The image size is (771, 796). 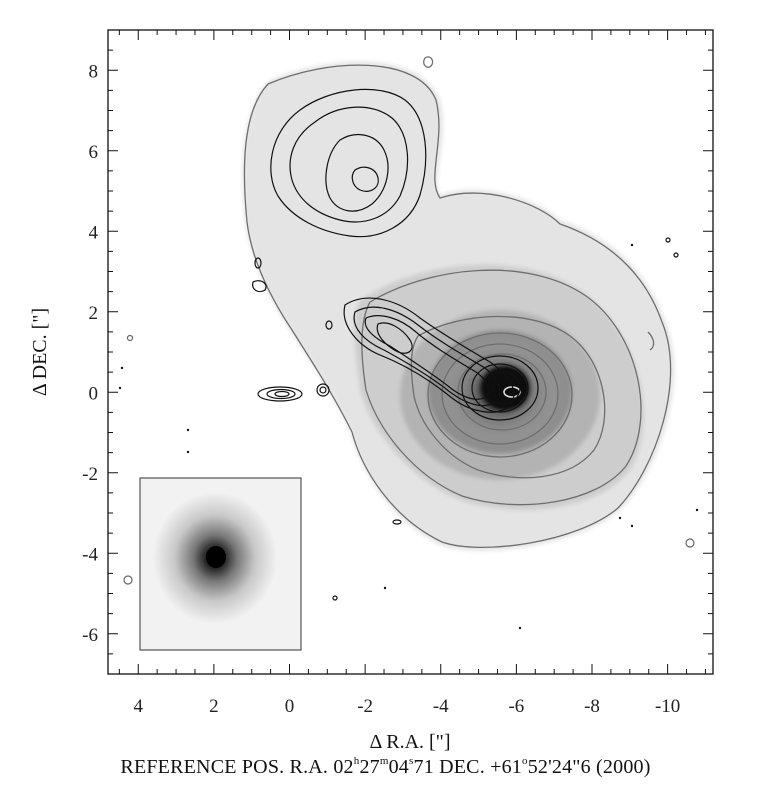 What do you see at coordinates (94, 152) in the screenshot?
I see `y-tick-label: 6` at bounding box center [94, 152].